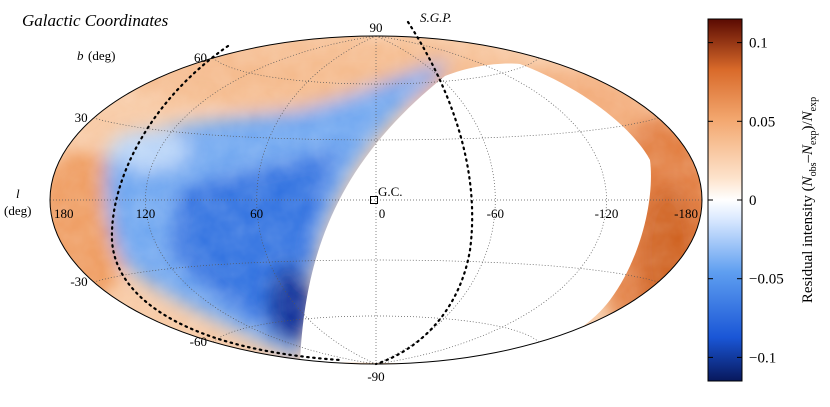 The height and width of the screenshot is (407, 830). Describe the element at coordinates (746, 201) in the screenshot. I see `colorbar-ticks: 0.1 0.05 0 −0.05 −0.1` at that location.